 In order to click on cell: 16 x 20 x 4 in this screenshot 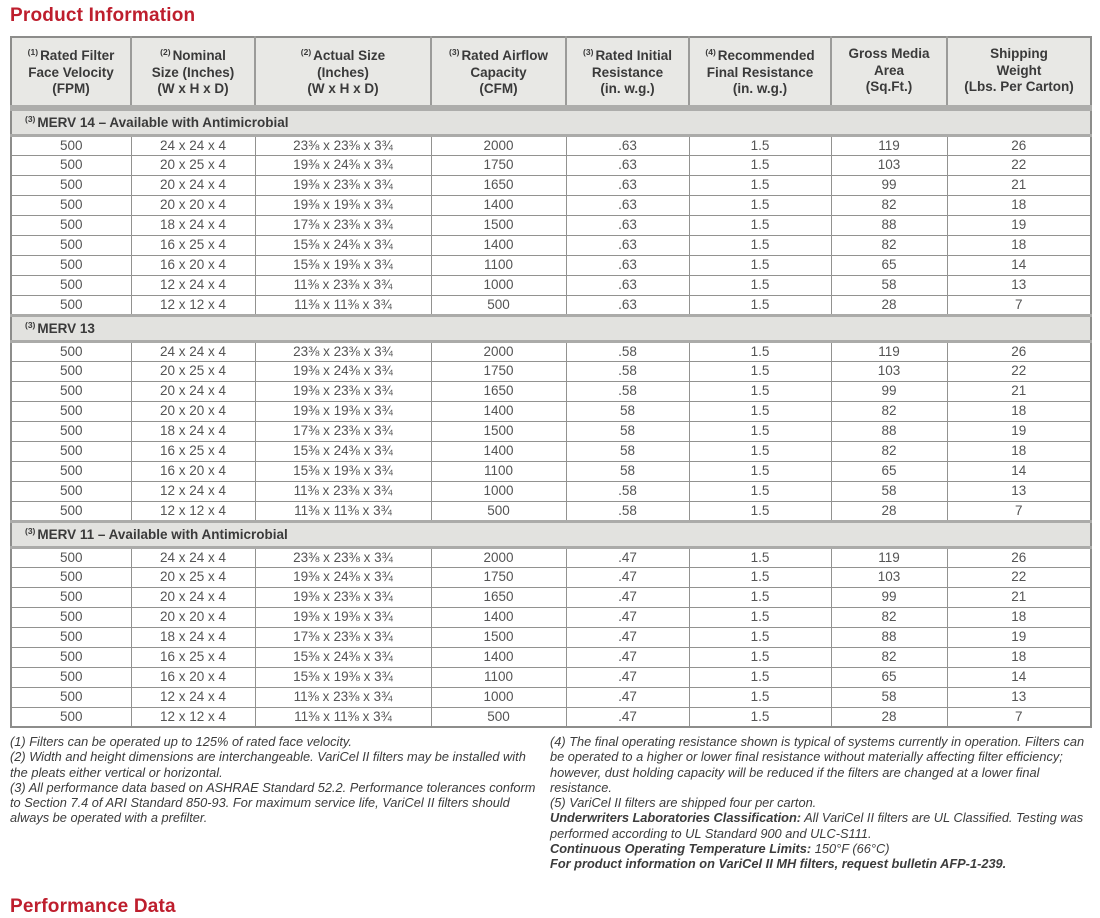, I will do `click(193, 677)`.